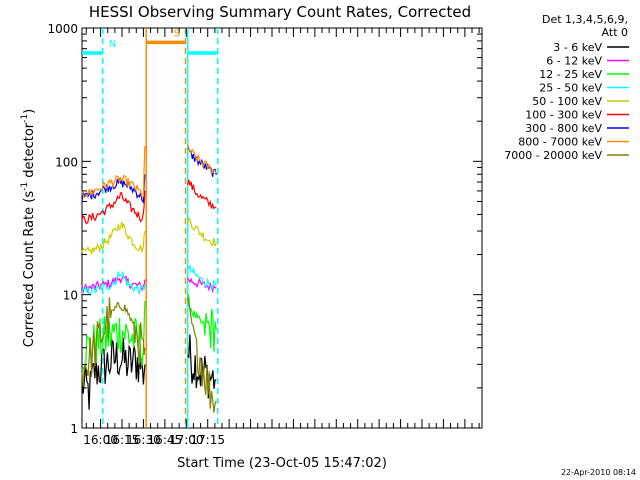 The height and width of the screenshot is (480, 640). Describe the element at coordinates (100, 440) in the screenshot. I see `x-tick-label: 16:00` at that location.